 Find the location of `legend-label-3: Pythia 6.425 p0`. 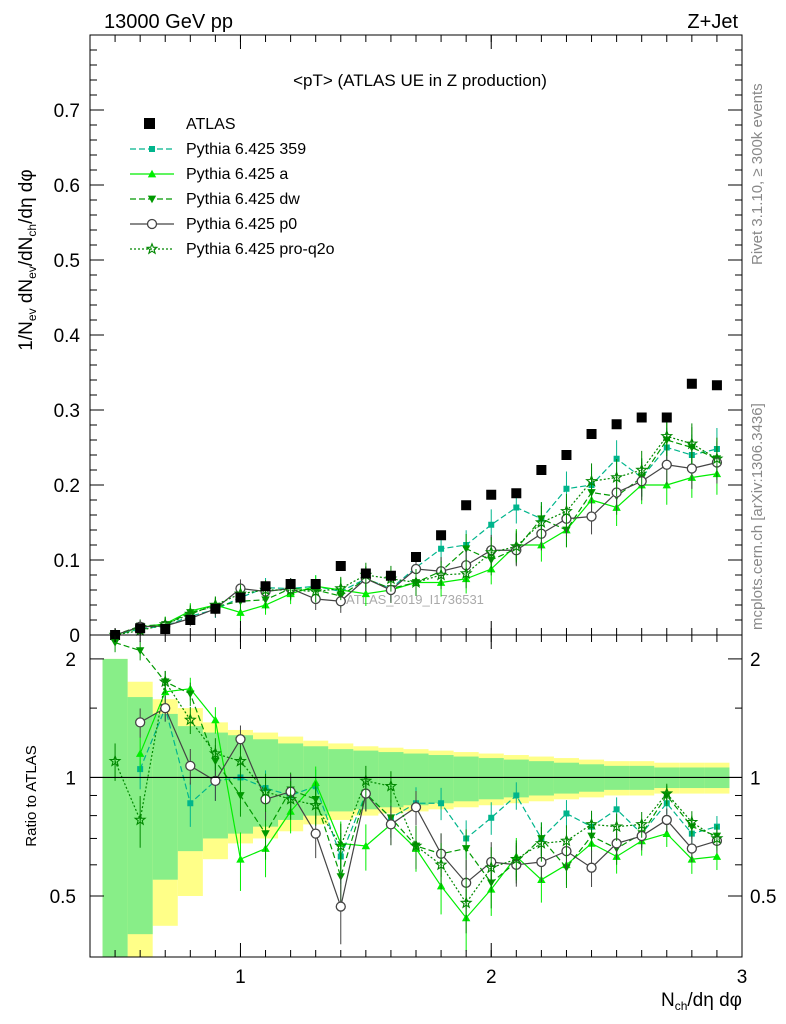

legend-label-3: Pythia 6.425 p0 is located at coordinates (241, 224).